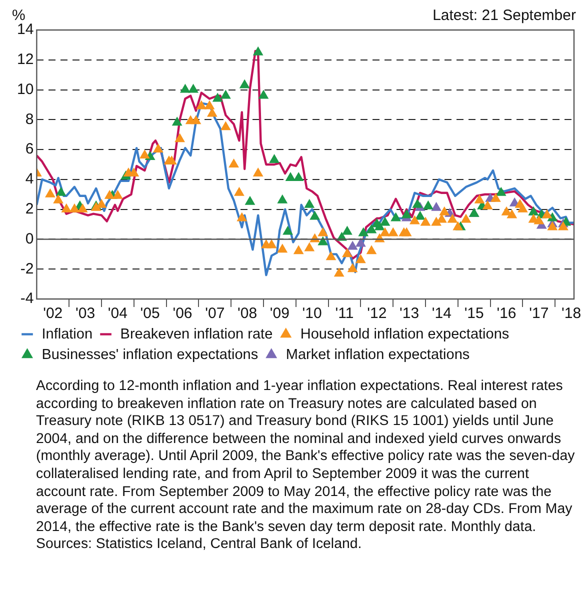 The height and width of the screenshot is (596, 583). What do you see at coordinates (196, 334) in the screenshot?
I see `legend-label: Breakeven inflation rate` at bounding box center [196, 334].